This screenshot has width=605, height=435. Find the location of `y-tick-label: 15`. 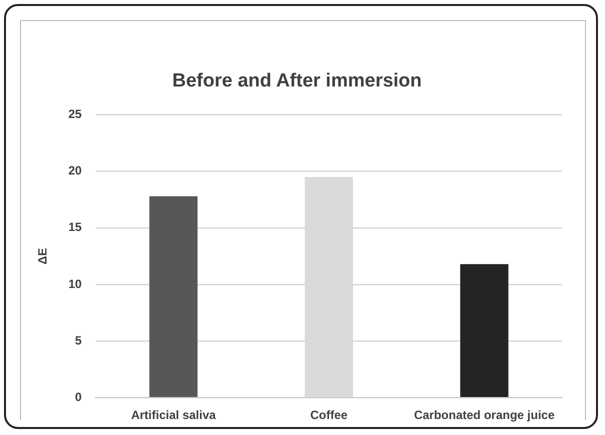

y-tick-label: 15 is located at coordinates (75, 227).